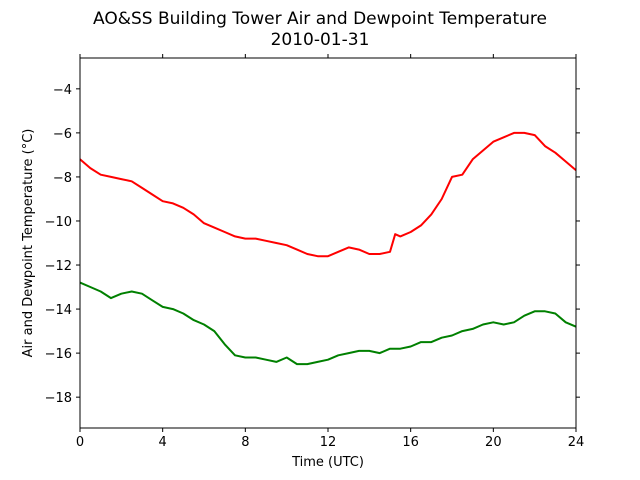 The height and width of the screenshot is (480, 640). What do you see at coordinates (58, 310) in the screenshot?
I see `y-tick-label: −14` at bounding box center [58, 310].